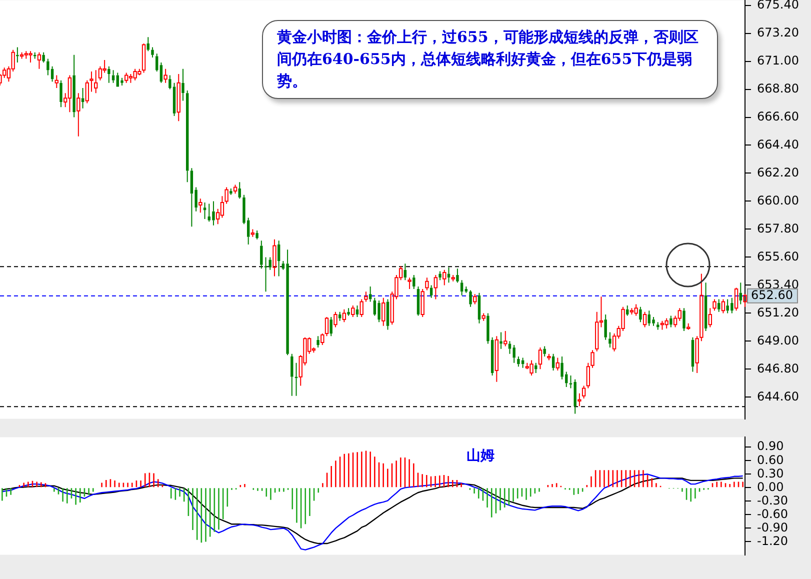  What do you see at coordinates (778, 116) in the screenshot?
I see `y-tick-label: 666.60` at bounding box center [778, 116].